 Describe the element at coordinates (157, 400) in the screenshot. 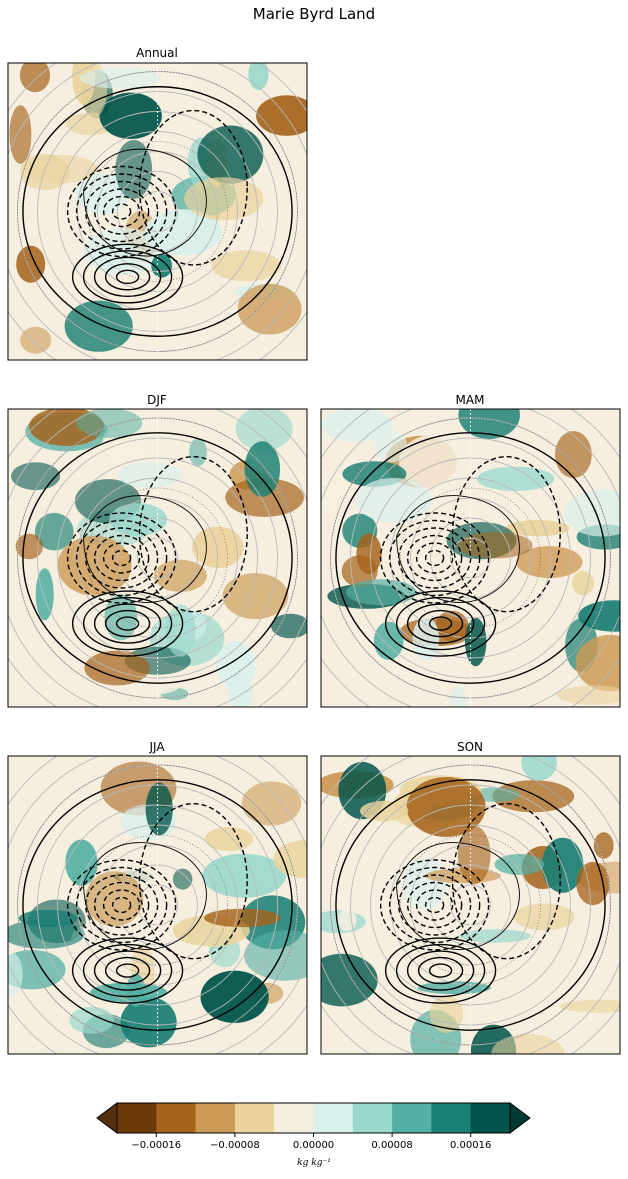

I see `panel-title-djf: DJF` at that location.